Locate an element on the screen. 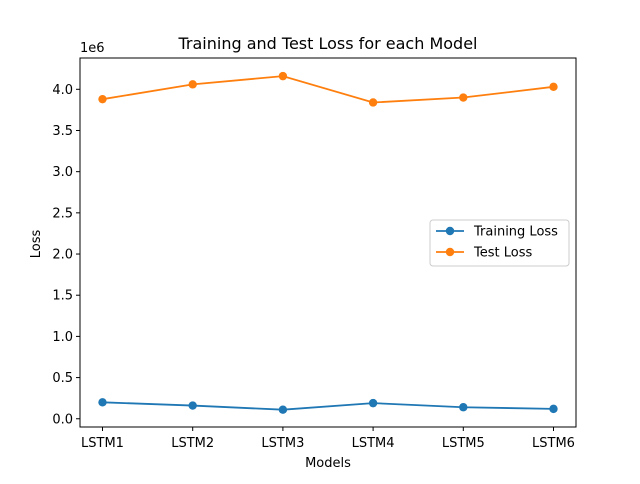 The image size is (640, 484). legend-box is located at coordinates (499, 243).